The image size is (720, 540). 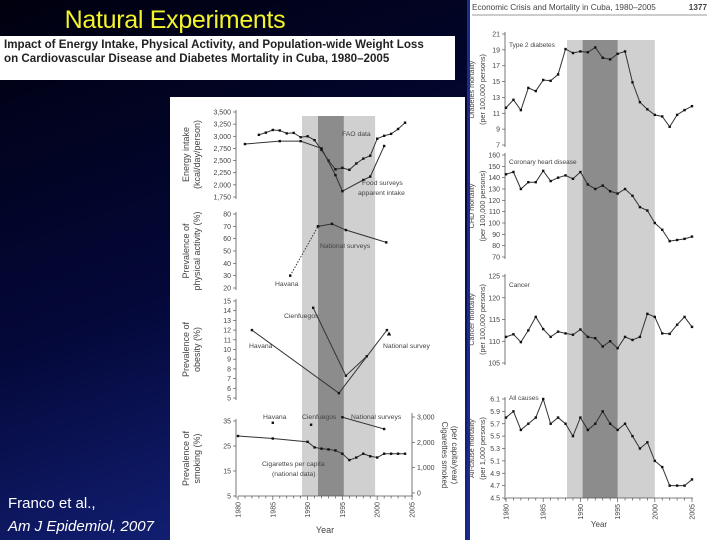 I want to click on x-tick-label: 1990, so click(x=581, y=512).